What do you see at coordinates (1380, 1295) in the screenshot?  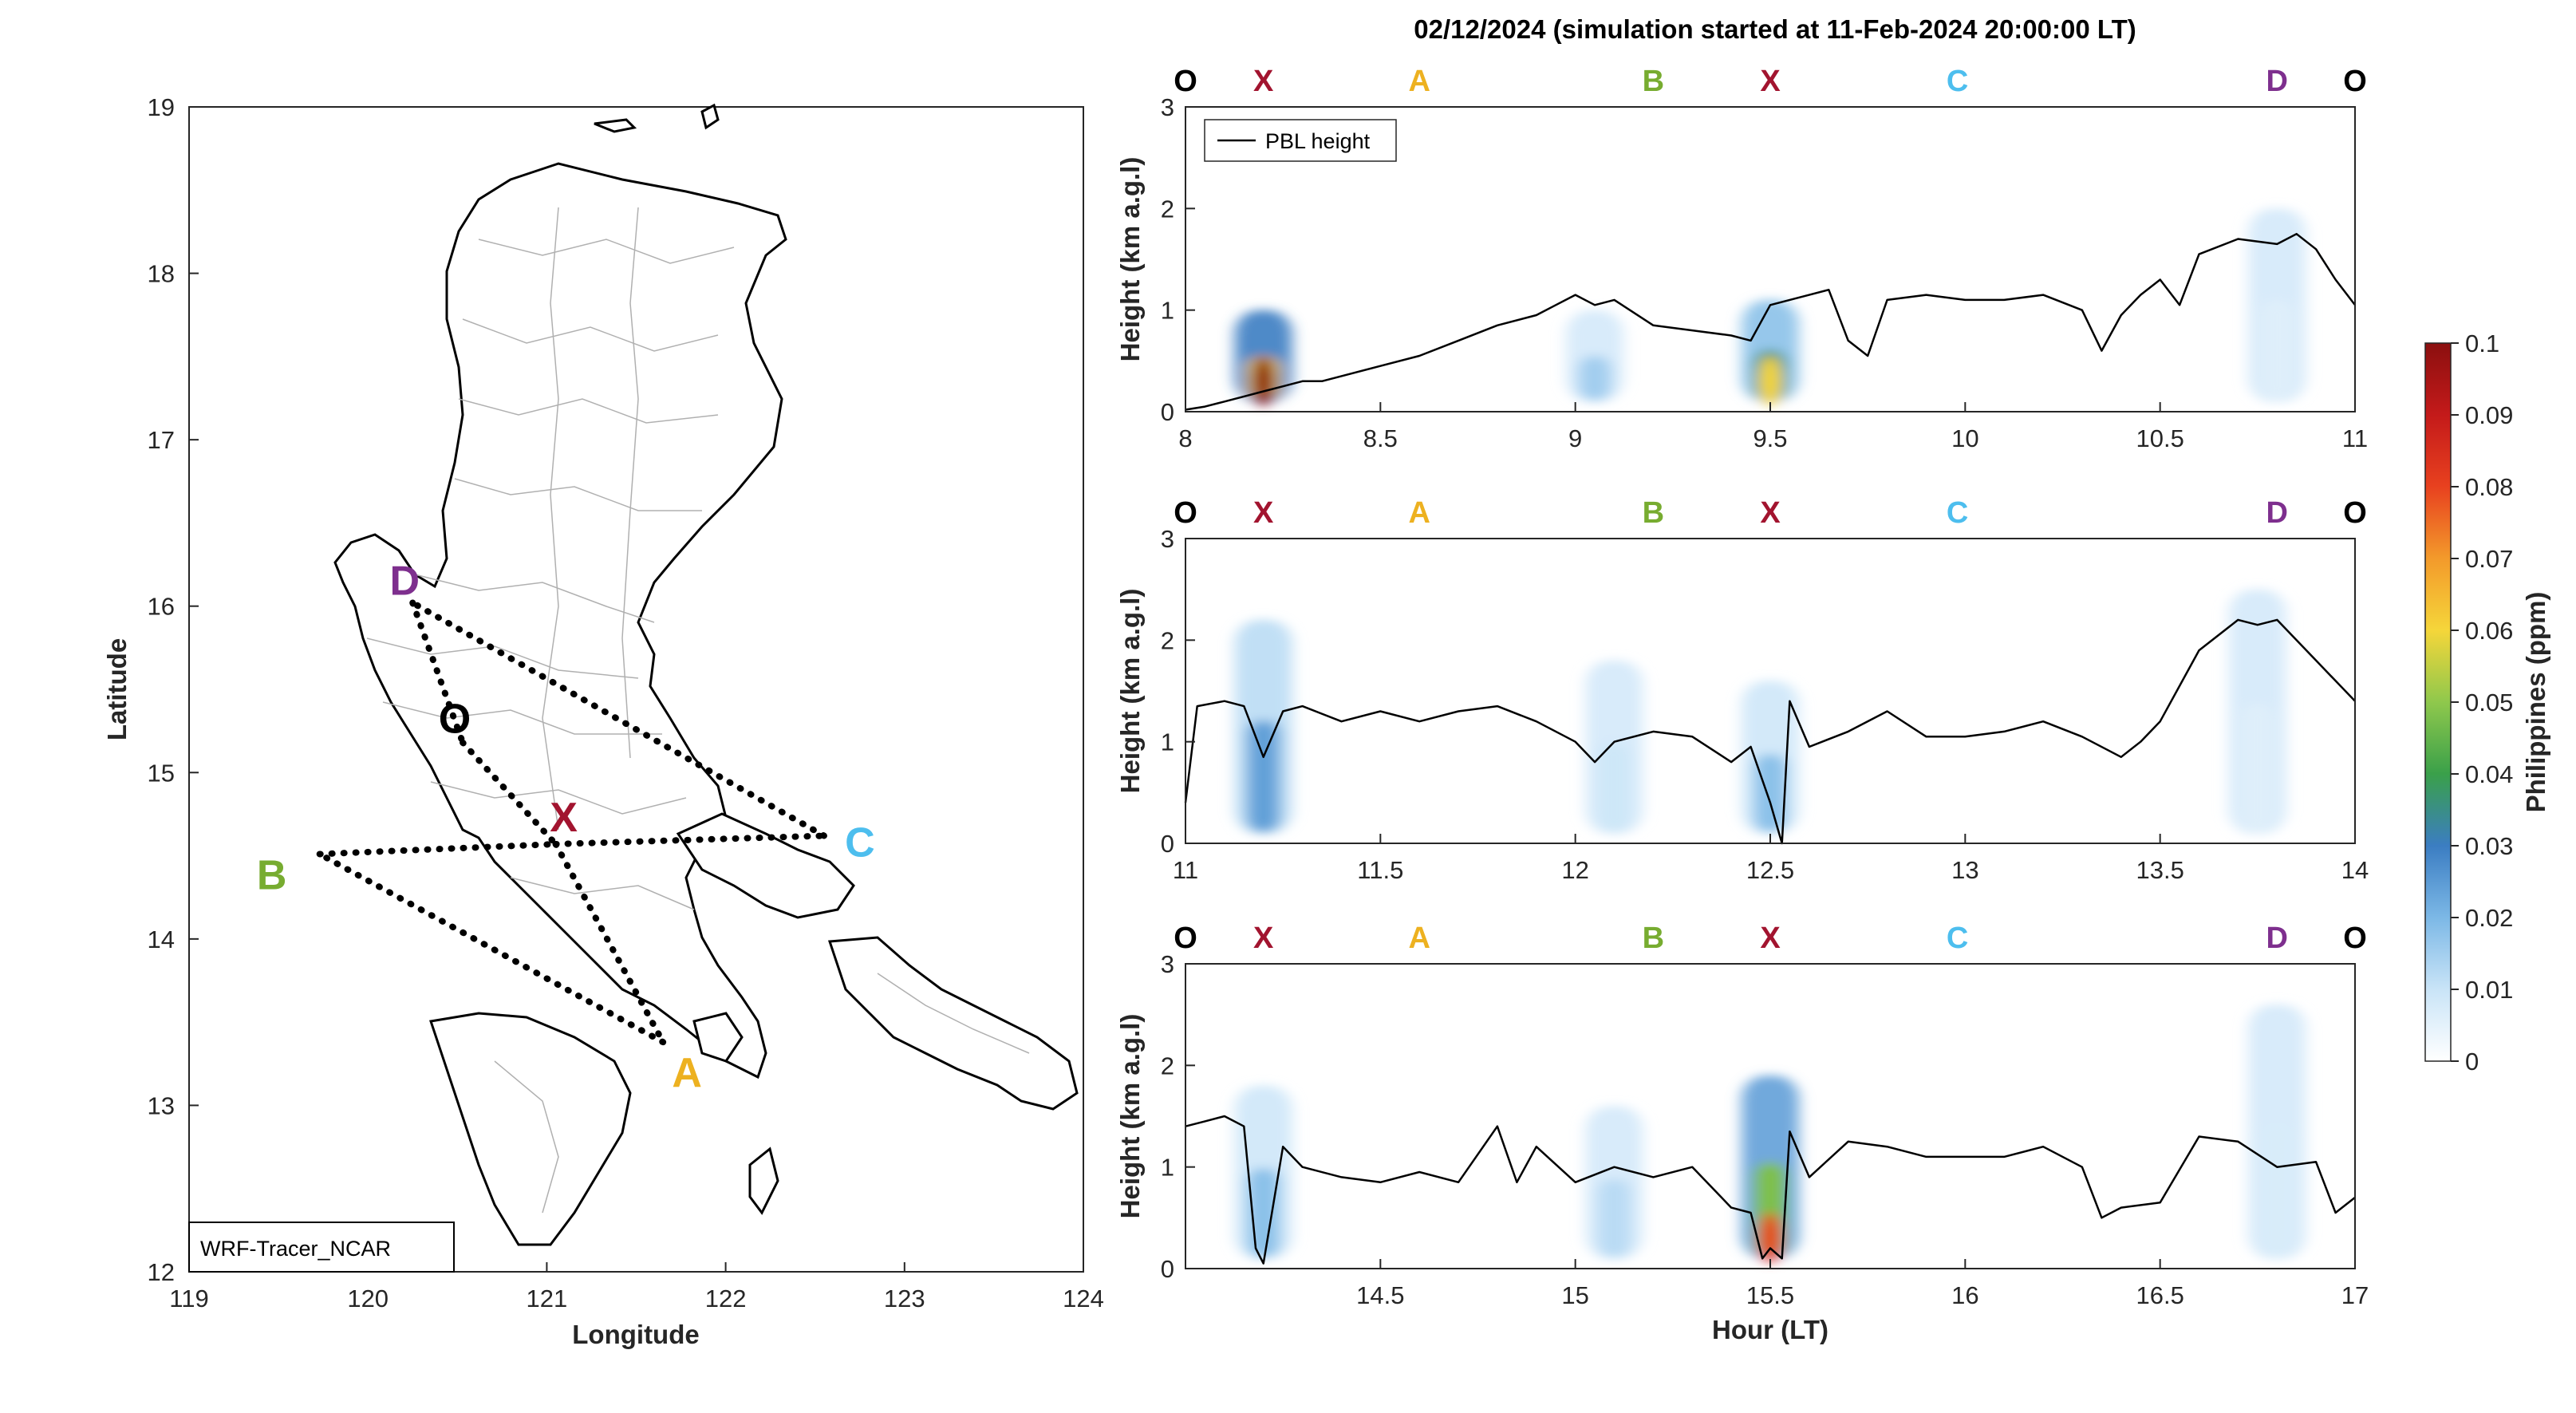 I see `x-tick-label: 14.5` at bounding box center [1380, 1295].